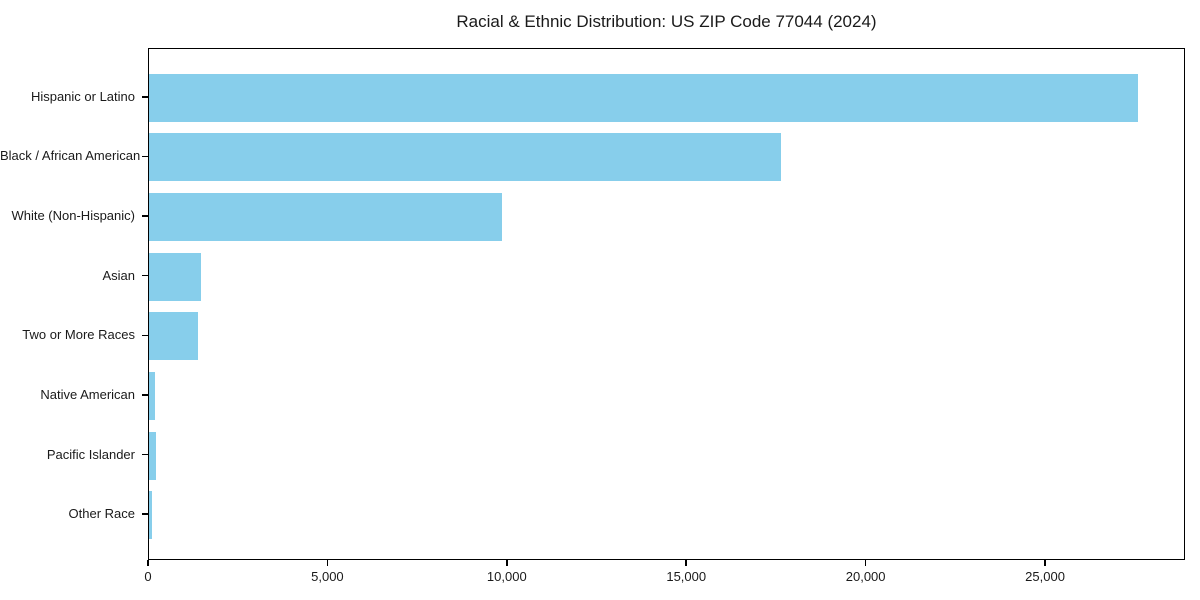 The height and width of the screenshot is (600, 1200). Describe the element at coordinates (118, 275) in the screenshot. I see `y-label-asian: Asian` at that location.